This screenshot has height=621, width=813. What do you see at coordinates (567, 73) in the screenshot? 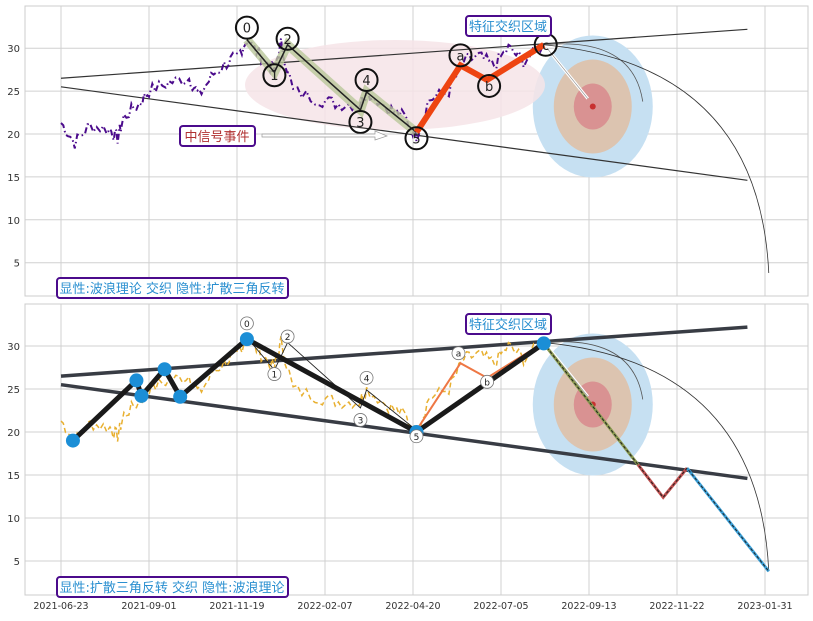
I see `target-arrow-outline` at bounding box center [567, 73].